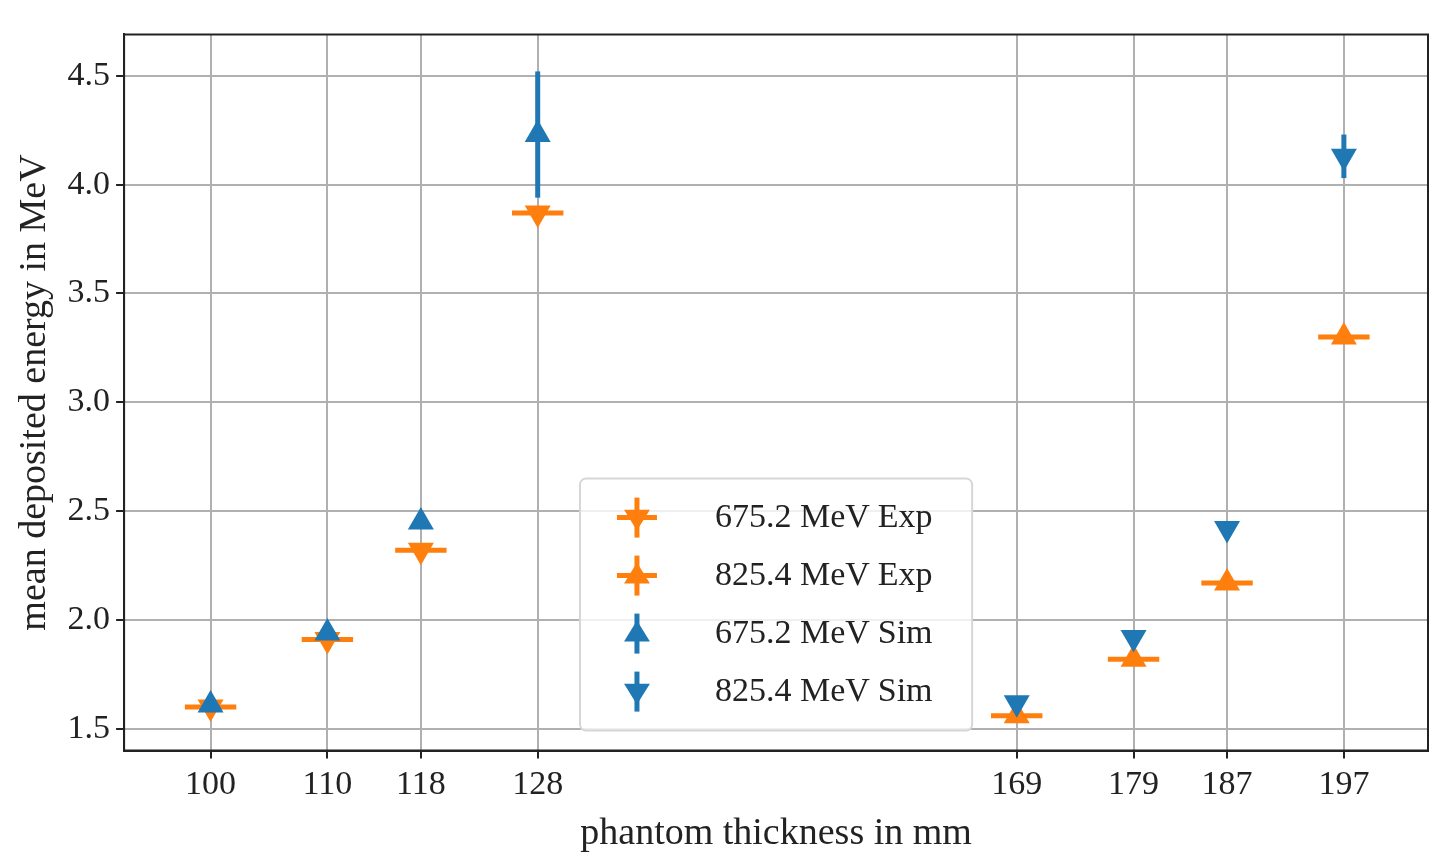 The width and height of the screenshot is (1451, 865). Describe the element at coordinates (89, 73) in the screenshot. I see `y-tick-label: 4.5` at that location.